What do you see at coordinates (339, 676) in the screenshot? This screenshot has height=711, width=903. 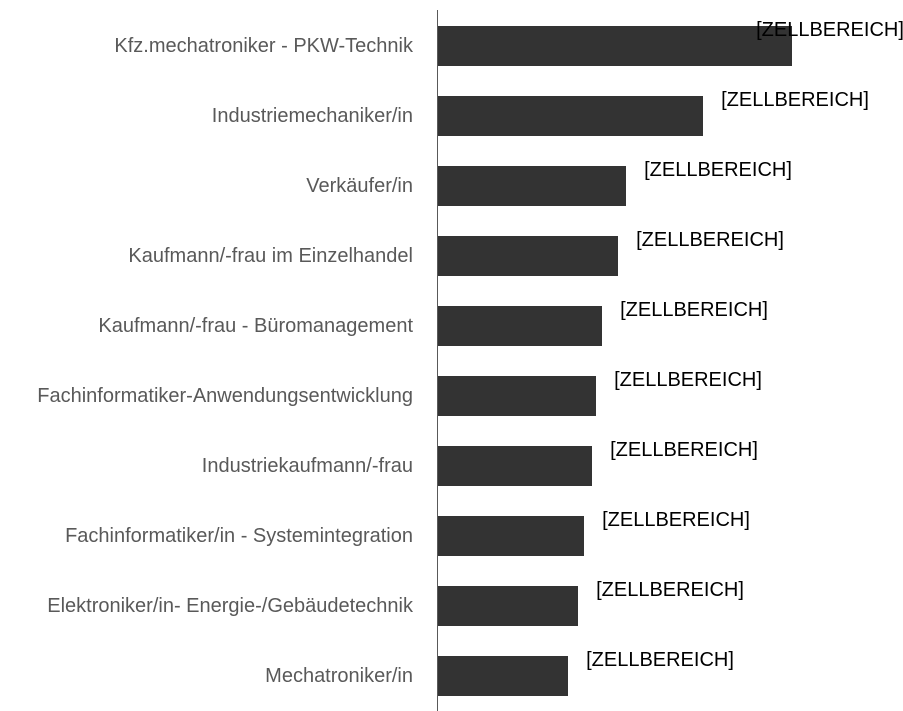 I see `category-label: Mechatroniker/in` at bounding box center [339, 676].